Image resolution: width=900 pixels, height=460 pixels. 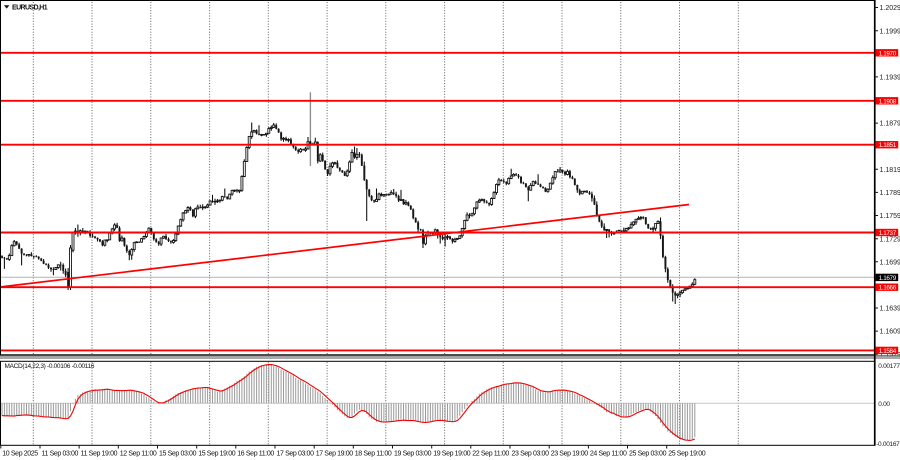 What do you see at coordinates (178, 454) in the screenshot?
I see `svg-text: 15 Sep 03:00` at bounding box center [178, 454].